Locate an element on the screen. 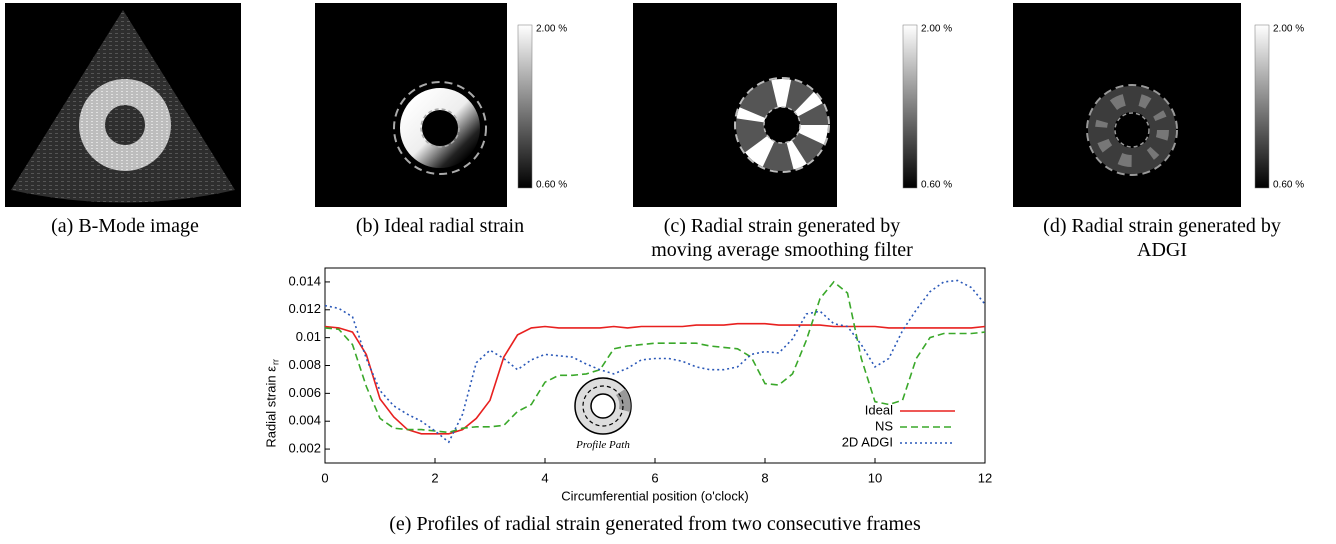 The image size is (1336, 544). caption: (b) Ideal radial strain is located at coordinates (440, 226).